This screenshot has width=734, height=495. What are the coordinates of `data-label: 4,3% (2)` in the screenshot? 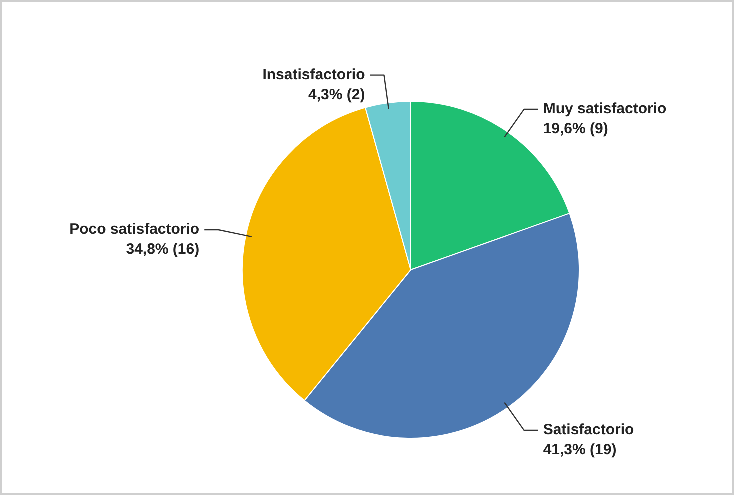 It's located at (337, 95).